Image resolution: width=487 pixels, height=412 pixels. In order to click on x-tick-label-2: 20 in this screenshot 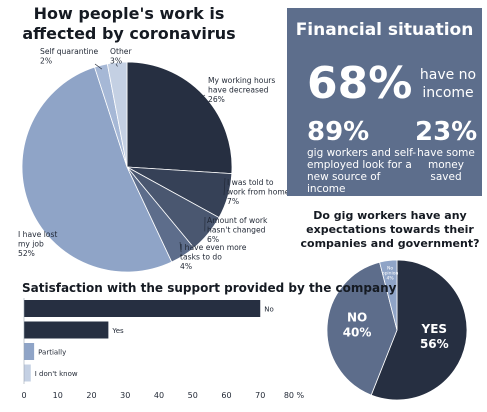, I will do `click(91, 395)`.